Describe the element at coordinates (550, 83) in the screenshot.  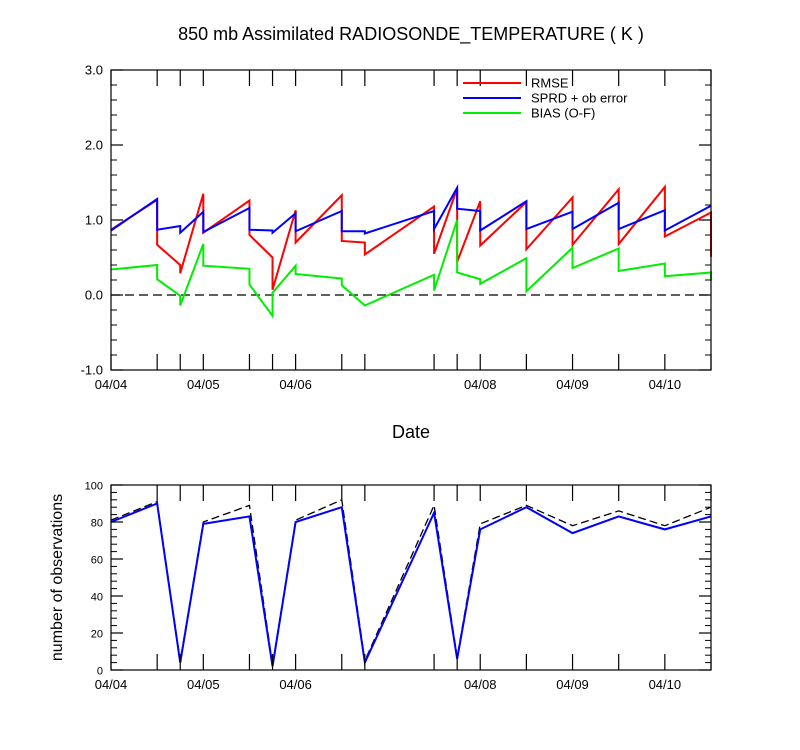
I see `legend-label: RMSE` at that location.